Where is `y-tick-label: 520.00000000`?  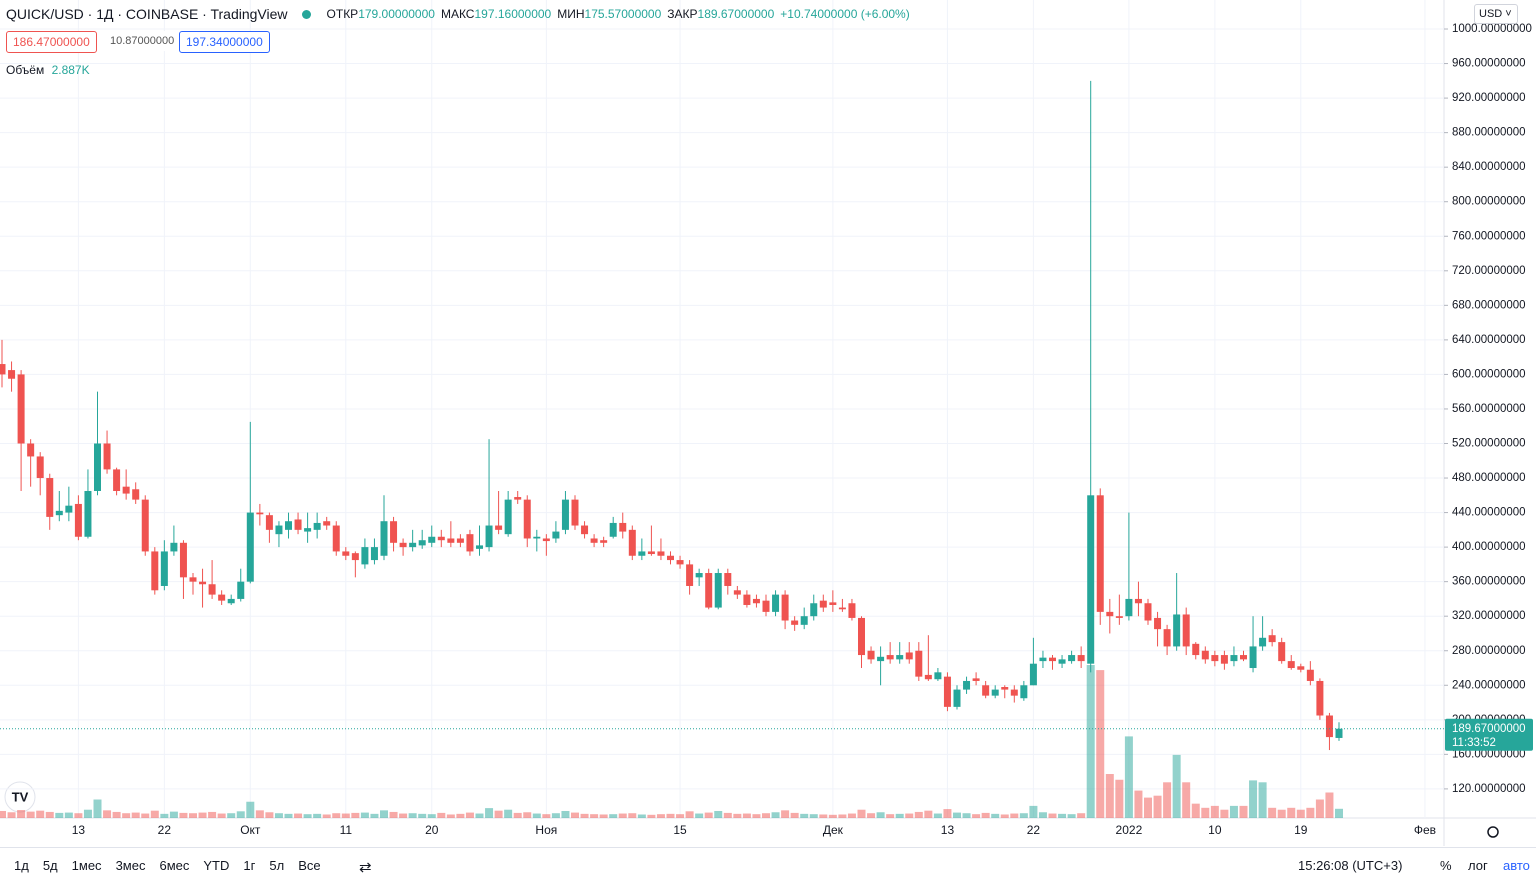 y-tick-label: 520.00000000 is located at coordinates (1489, 444).